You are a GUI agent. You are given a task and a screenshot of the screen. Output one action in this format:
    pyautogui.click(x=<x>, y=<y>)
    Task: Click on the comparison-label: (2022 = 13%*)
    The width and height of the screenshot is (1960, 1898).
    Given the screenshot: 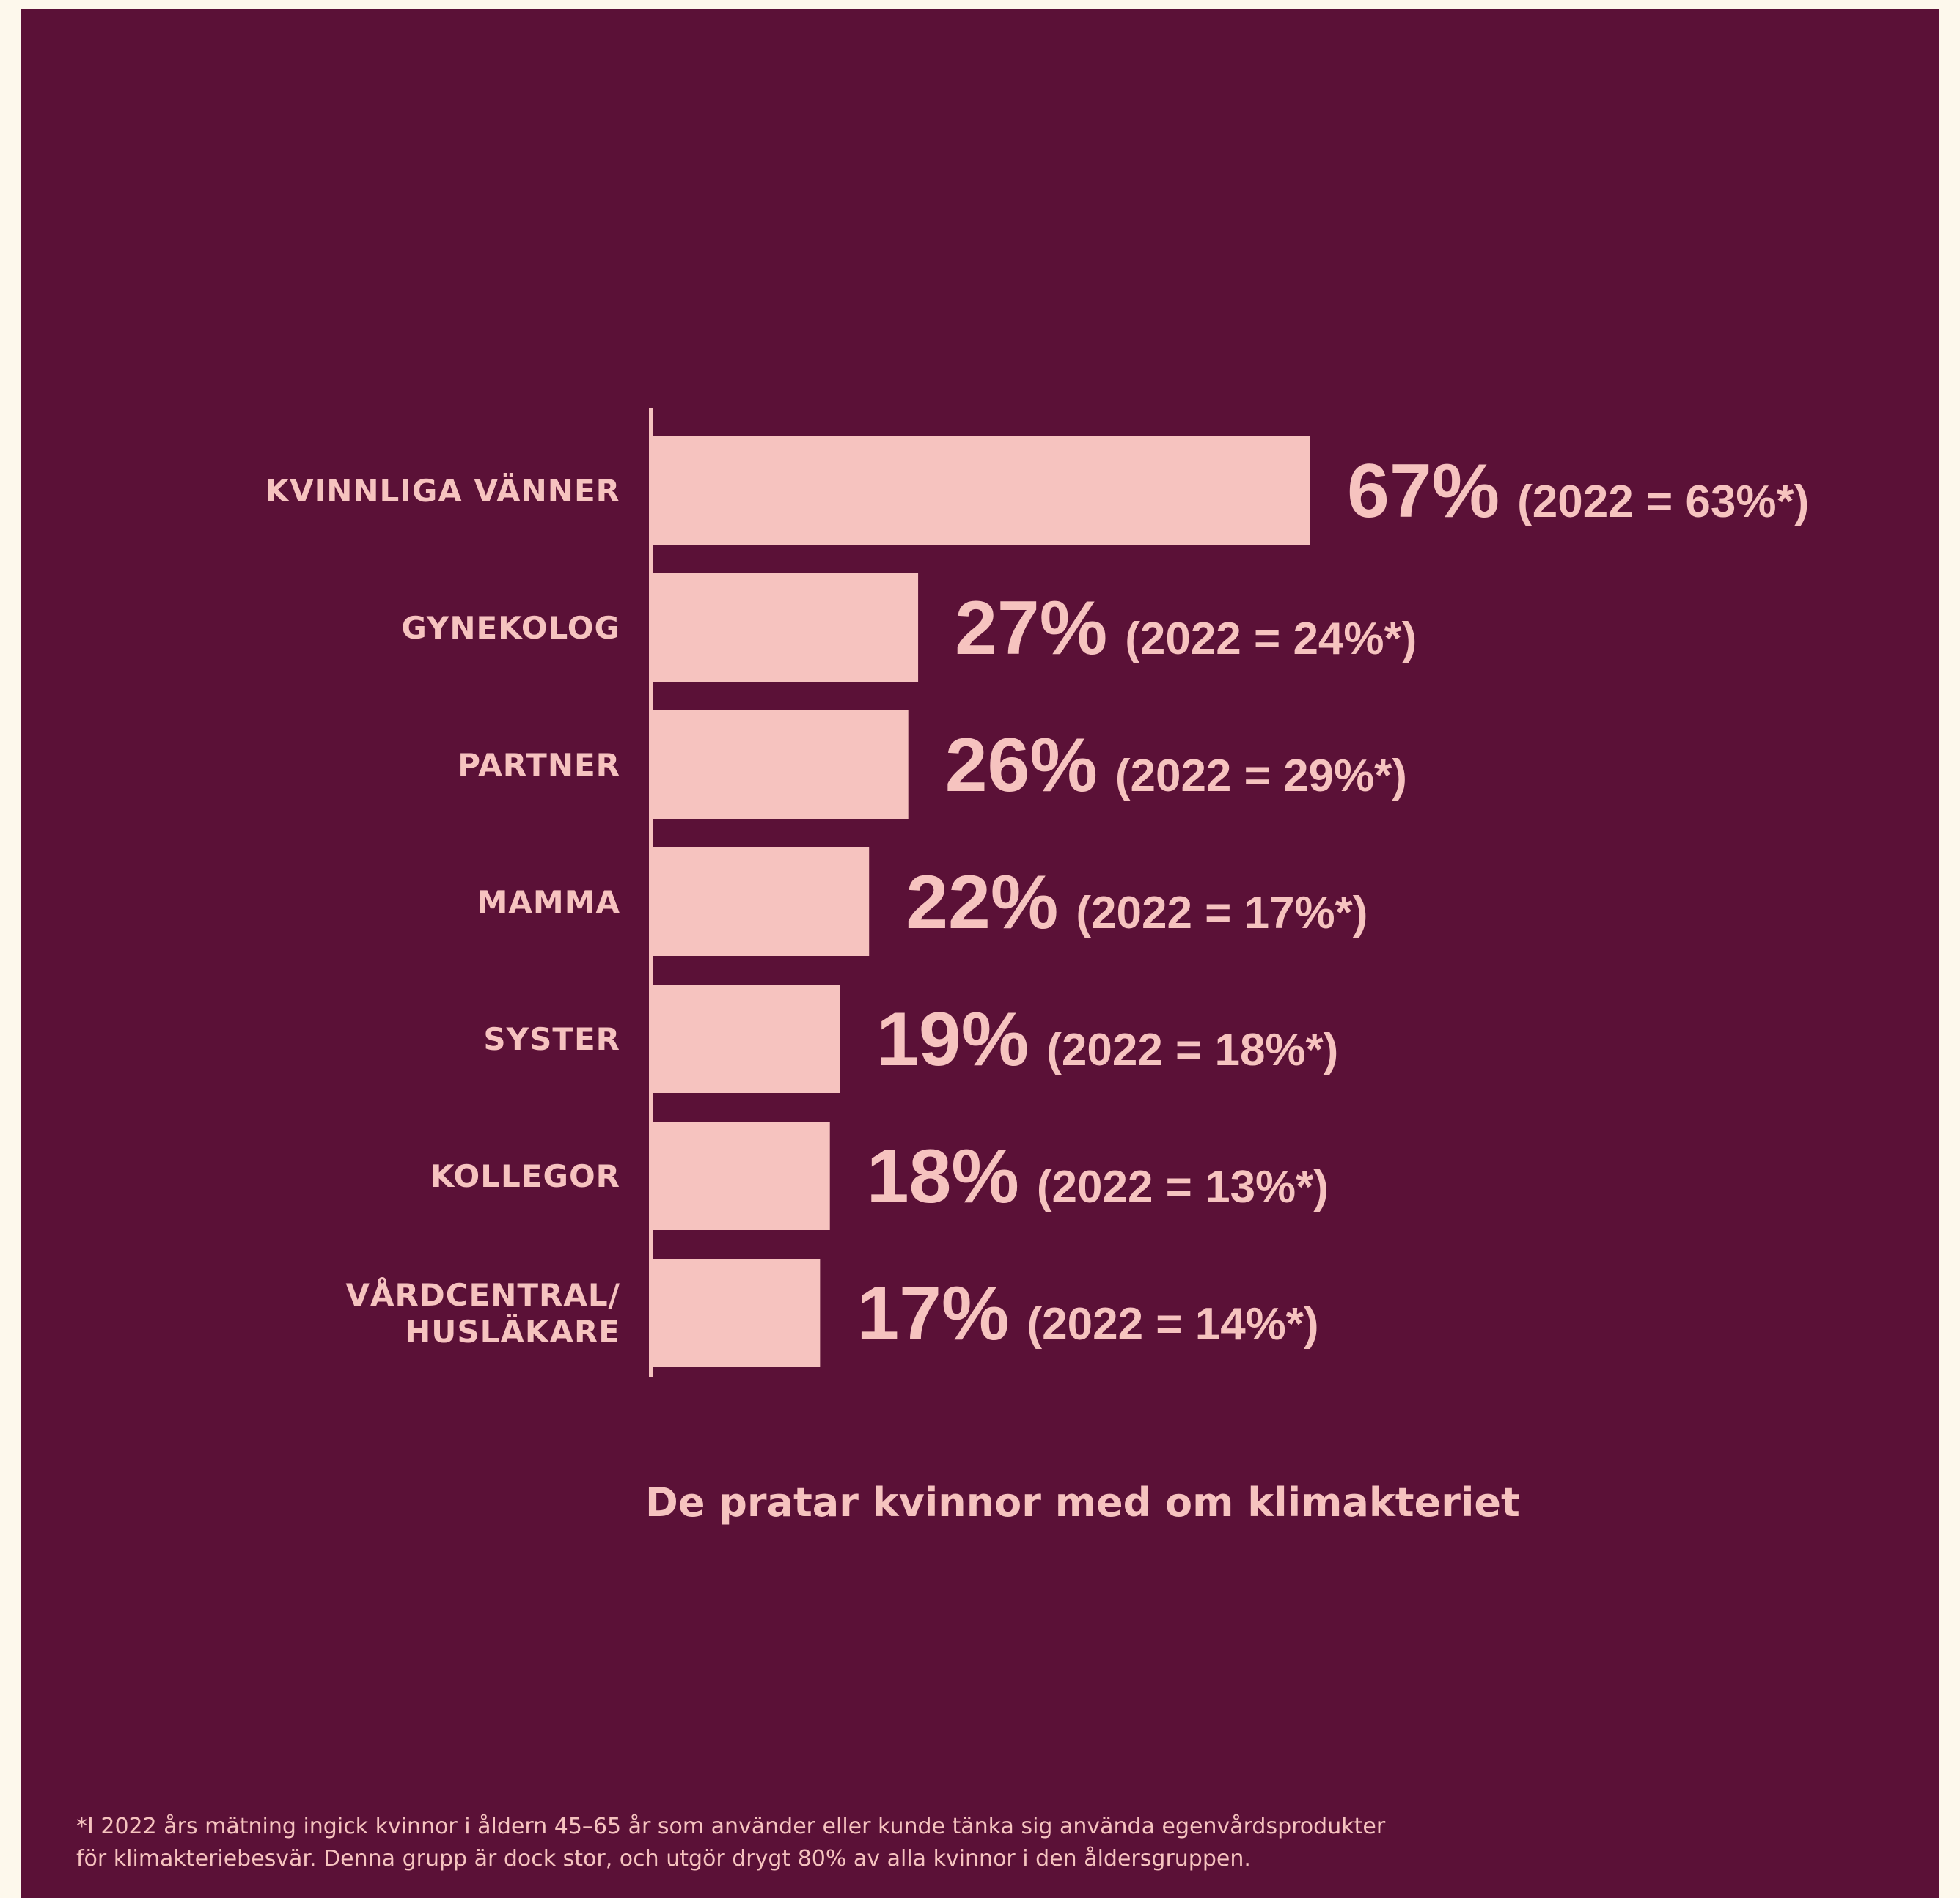 What is the action you would take?
    pyautogui.click(x=1183, y=1188)
    